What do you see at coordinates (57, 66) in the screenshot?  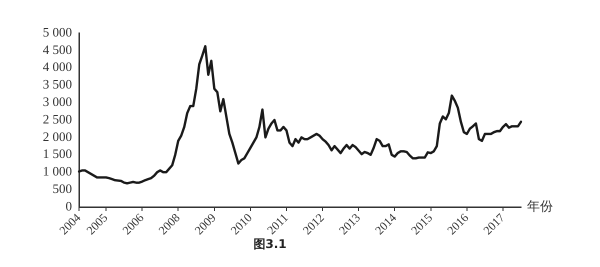 I see `y-tick-label: 4 000` at bounding box center [57, 66].